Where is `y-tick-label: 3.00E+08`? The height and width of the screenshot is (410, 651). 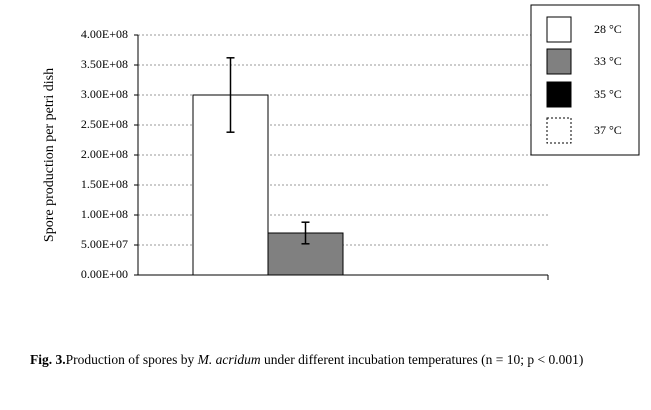 y-tick-label: 3.00E+08 is located at coordinates (104, 94).